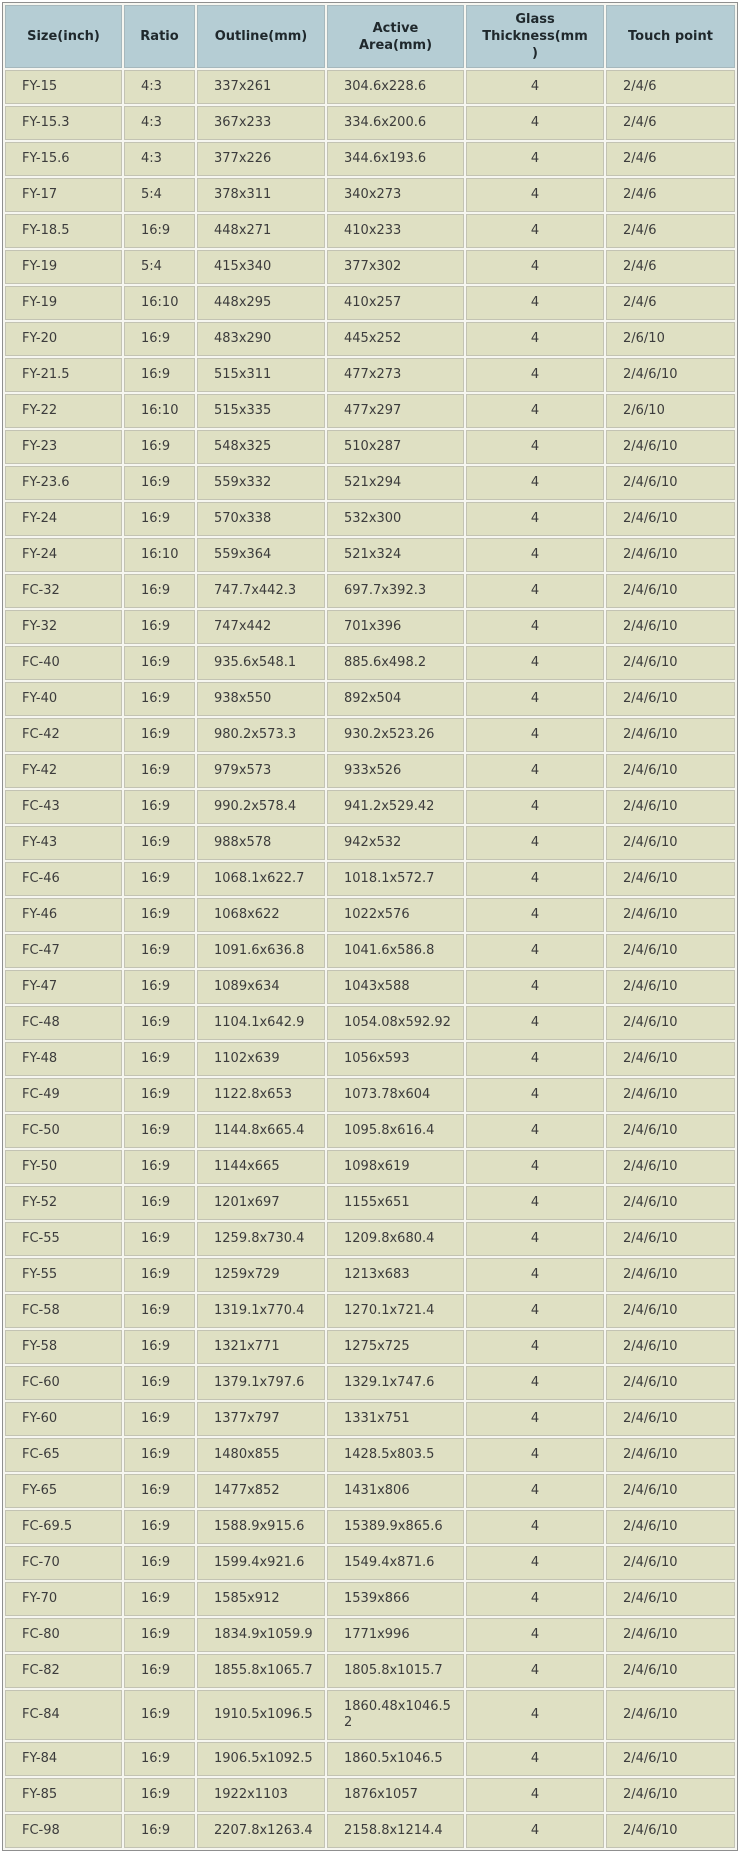 This screenshot has width=740, height=1853. I want to click on cell-size: FC-32, so click(63, 591).